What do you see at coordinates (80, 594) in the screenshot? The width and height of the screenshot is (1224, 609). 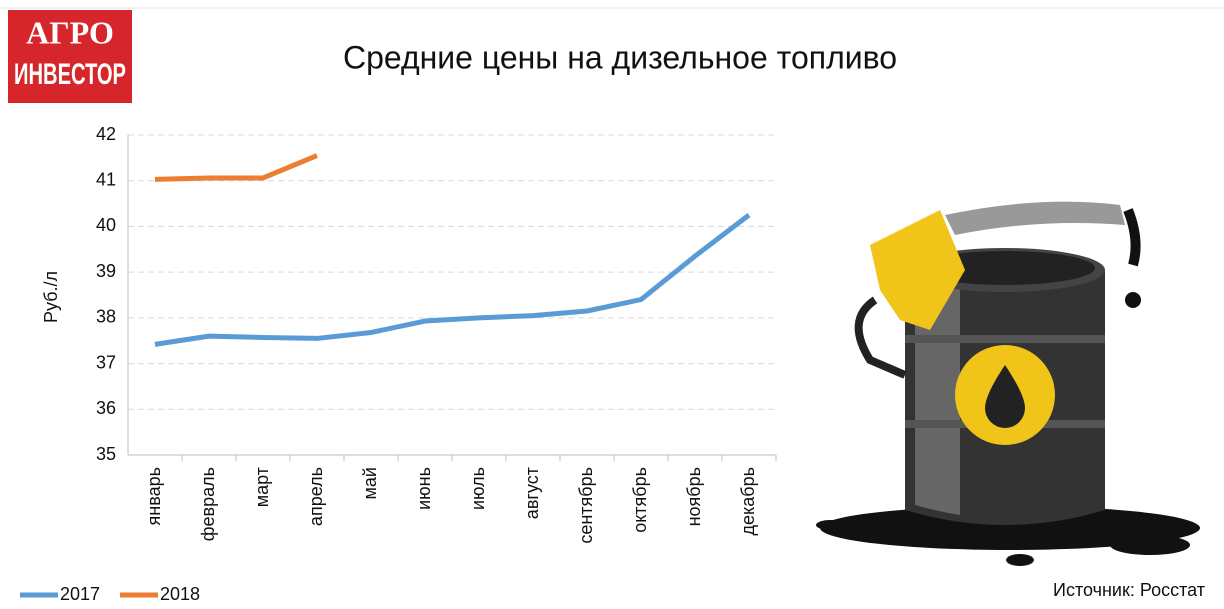 I see `legend-label: 2017` at bounding box center [80, 594].